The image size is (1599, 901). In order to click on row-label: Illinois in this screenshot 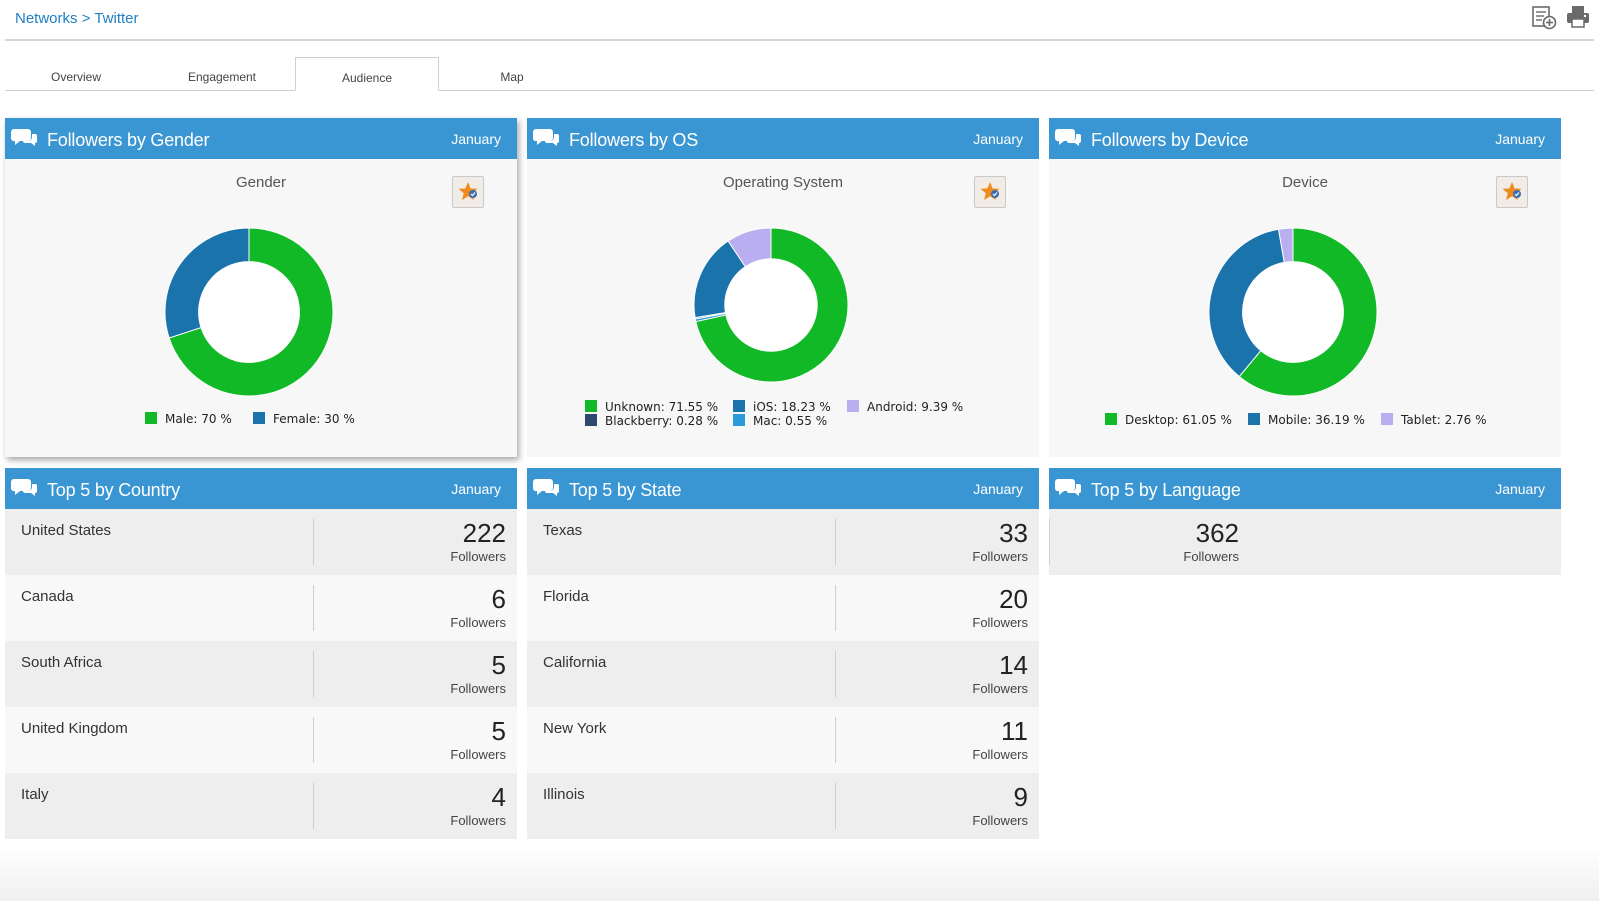, I will do `click(564, 794)`.